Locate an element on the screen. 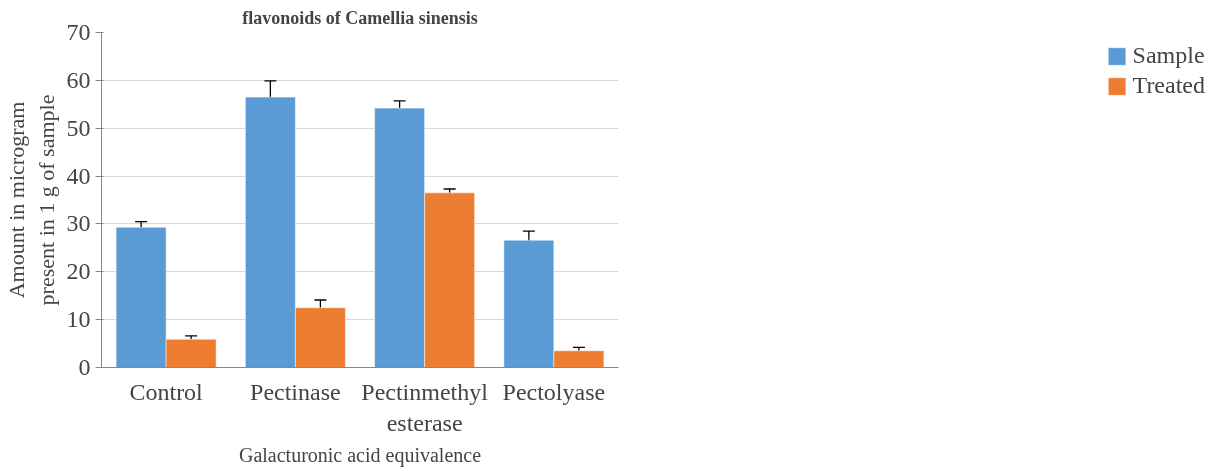 This screenshot has height=471, width=1219. y-tick-label: 40 is located at coordinates (78, 175).